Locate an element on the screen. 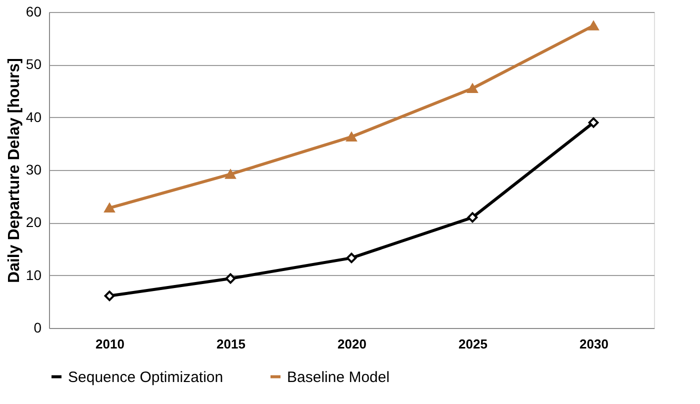  y-tick-label: 60 is located at coordinates (34, 12).